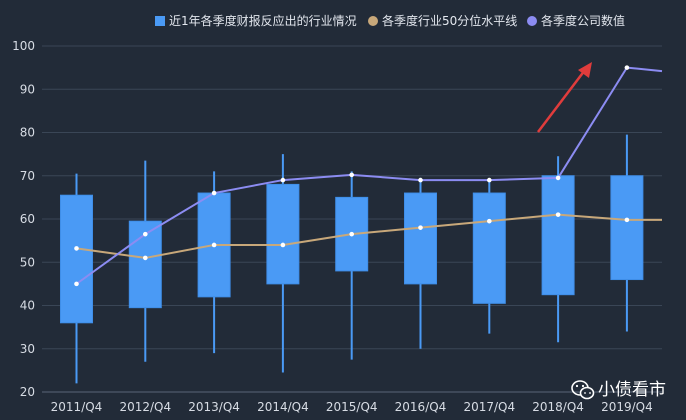 This screenshot has height=420, width=686. What do you see at coordinates (421, 407) in the screenshot?
I see `x-tick-label: 2016/Q4` at bounding box center [421, 407].